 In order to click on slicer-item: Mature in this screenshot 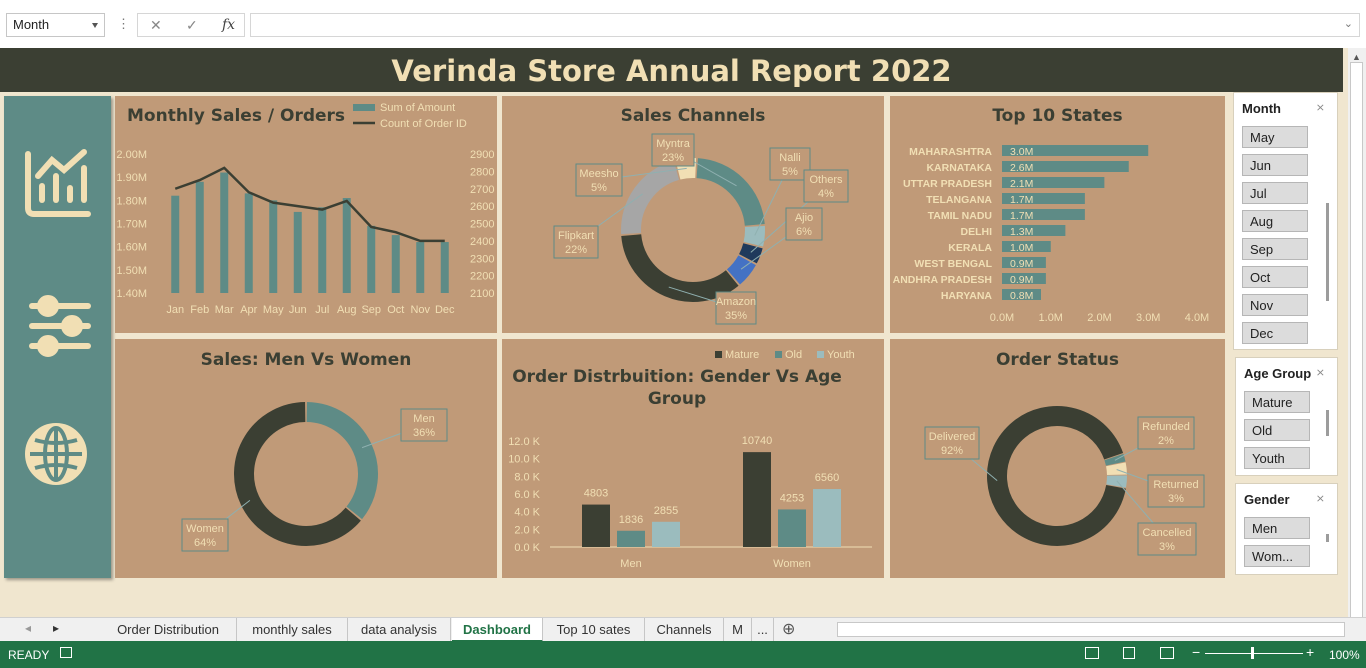, I will do `click(1277, 402)`.